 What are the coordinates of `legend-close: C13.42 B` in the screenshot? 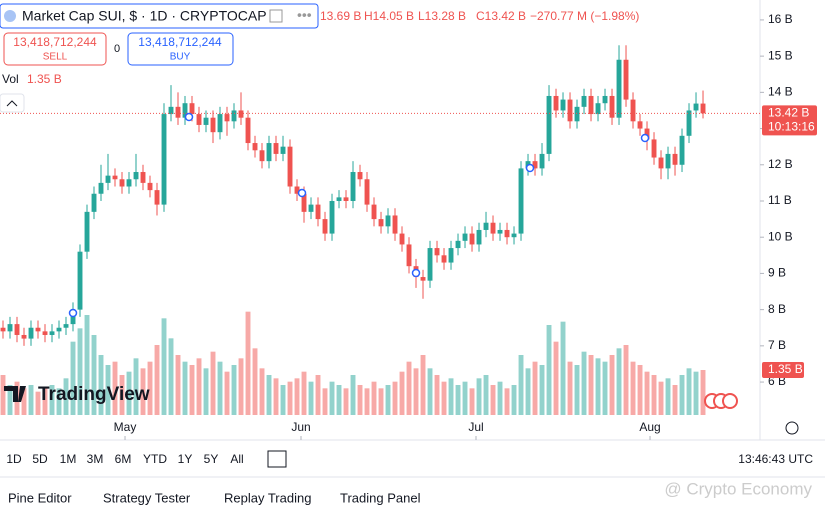 It's located at (501, 16).